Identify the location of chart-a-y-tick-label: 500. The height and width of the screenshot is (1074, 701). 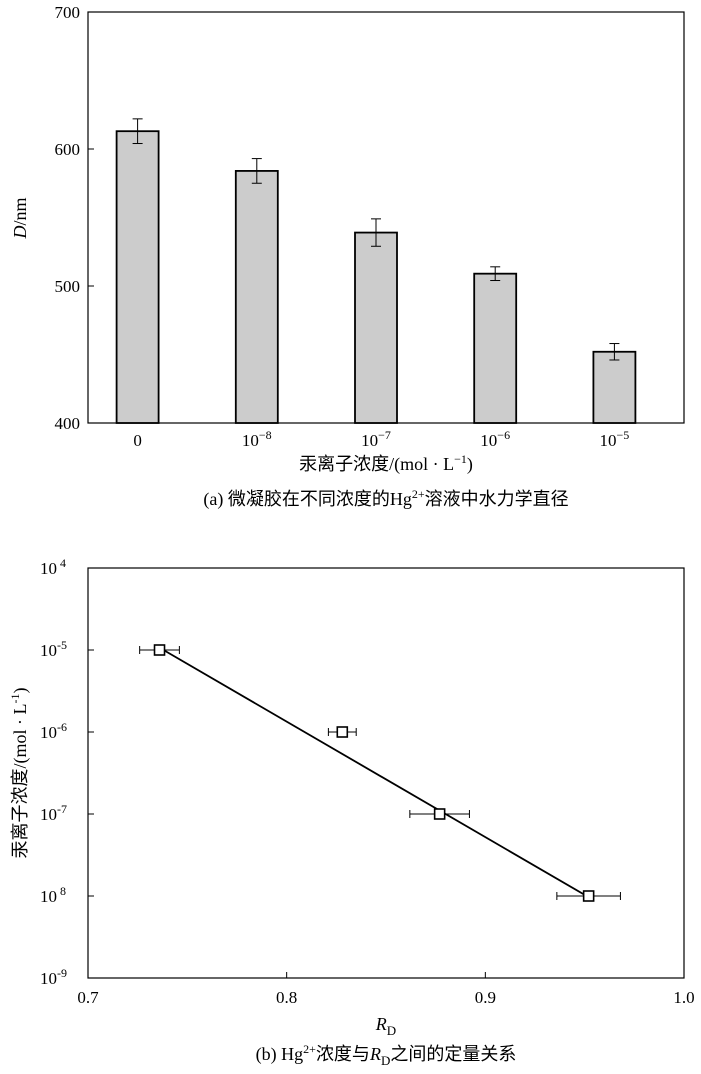
(68, 286).